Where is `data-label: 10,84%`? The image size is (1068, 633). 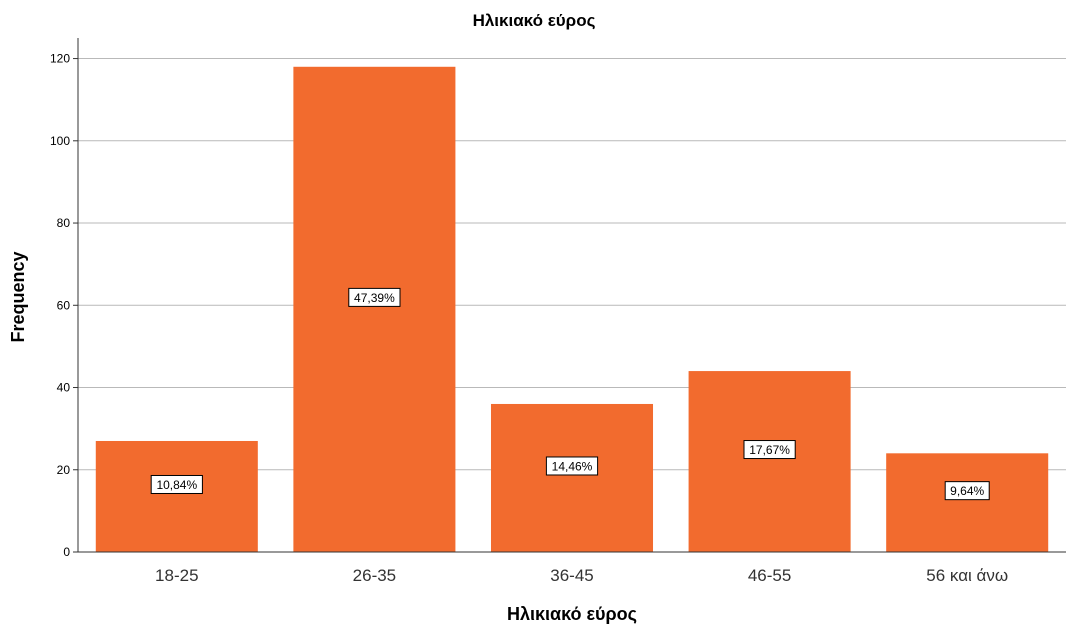 data-label: 10,84% is located at coordinates (176, 485).